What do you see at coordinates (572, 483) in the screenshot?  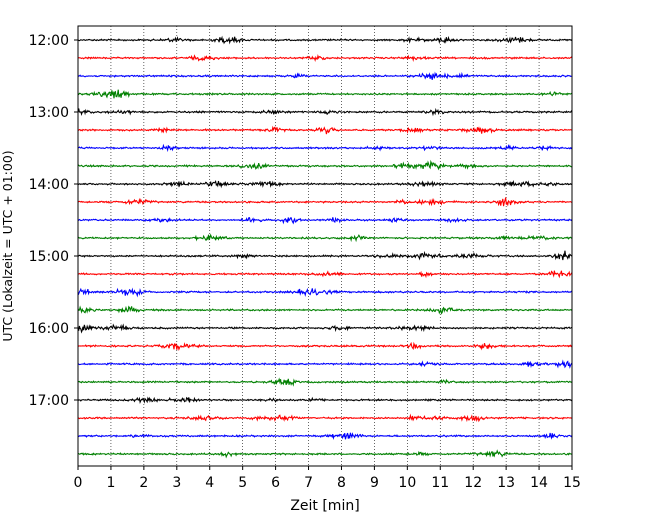 I see `x-tick-label: 15` at bounding box center [572, 483].